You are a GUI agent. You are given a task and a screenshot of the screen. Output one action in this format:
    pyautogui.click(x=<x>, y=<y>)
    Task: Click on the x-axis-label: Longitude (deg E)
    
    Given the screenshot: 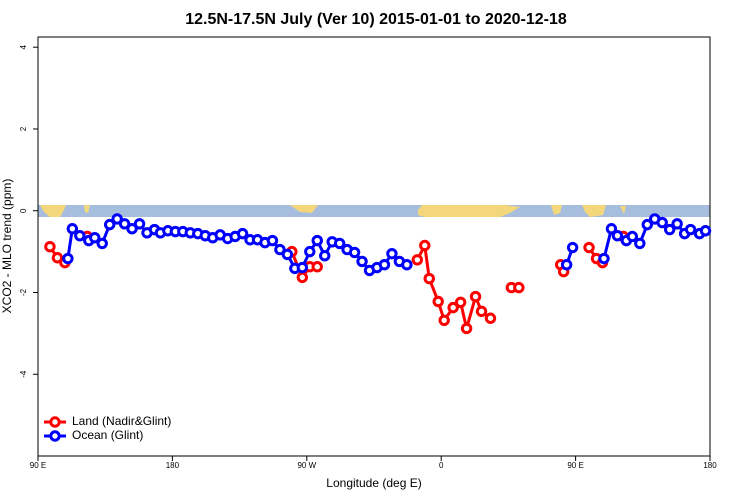 What is the action you would take?
    pyautogui.click(x=373, y=483)
    